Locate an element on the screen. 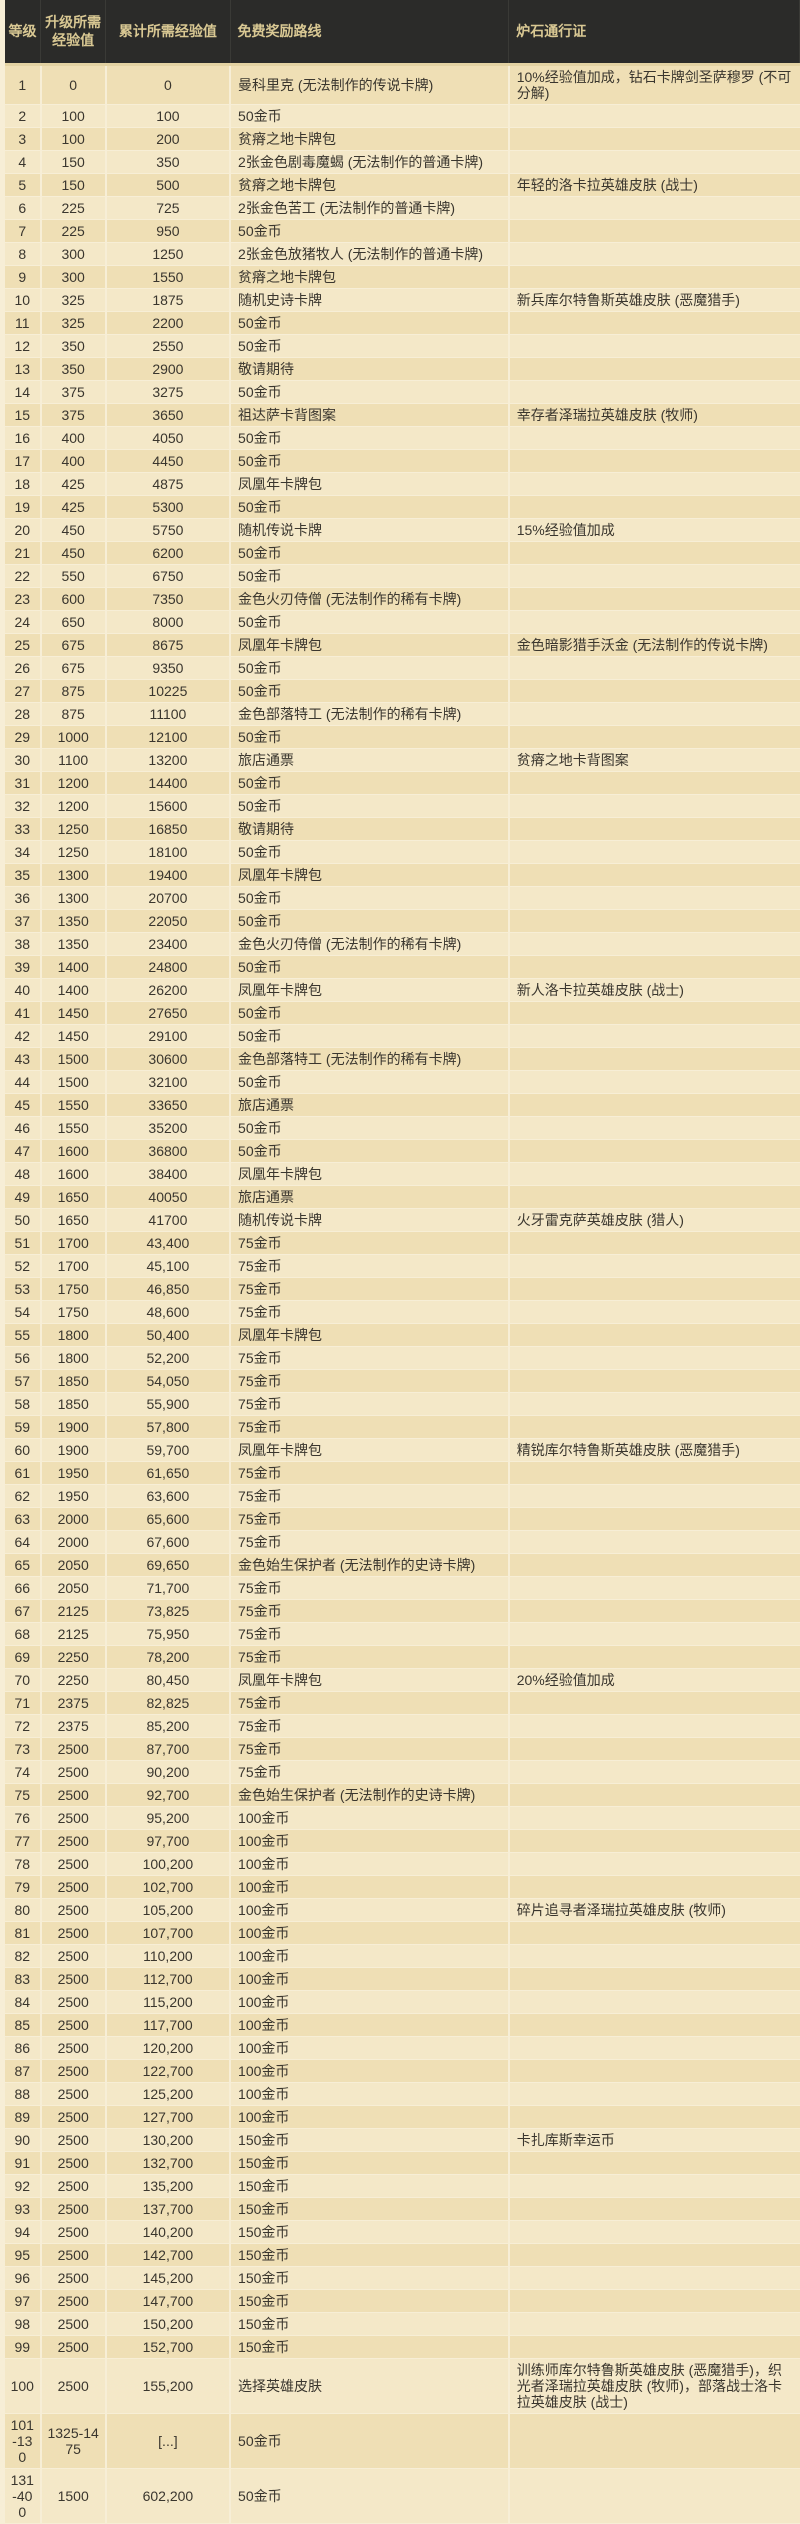 This screenshot has width=800, height=2524. xp-to-level-cell: 1950 is located at coordinates (73, 1496).